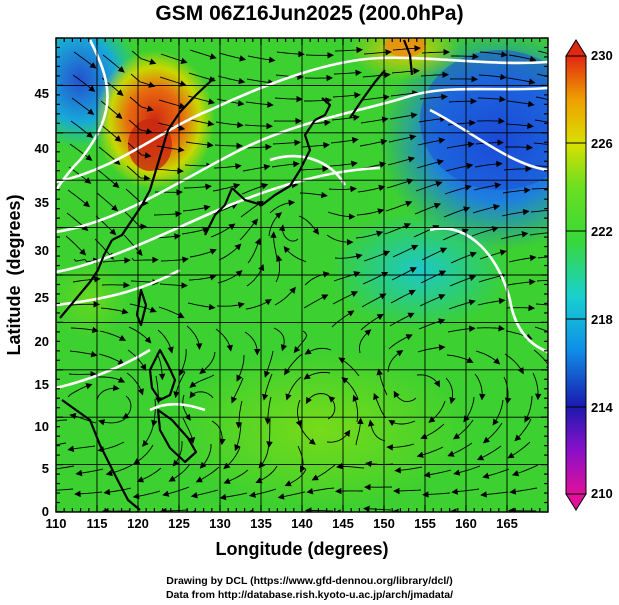 The width and height of the screenshot is (619, 605). I want to click on x-tick-label: 155, so click(425, 523).